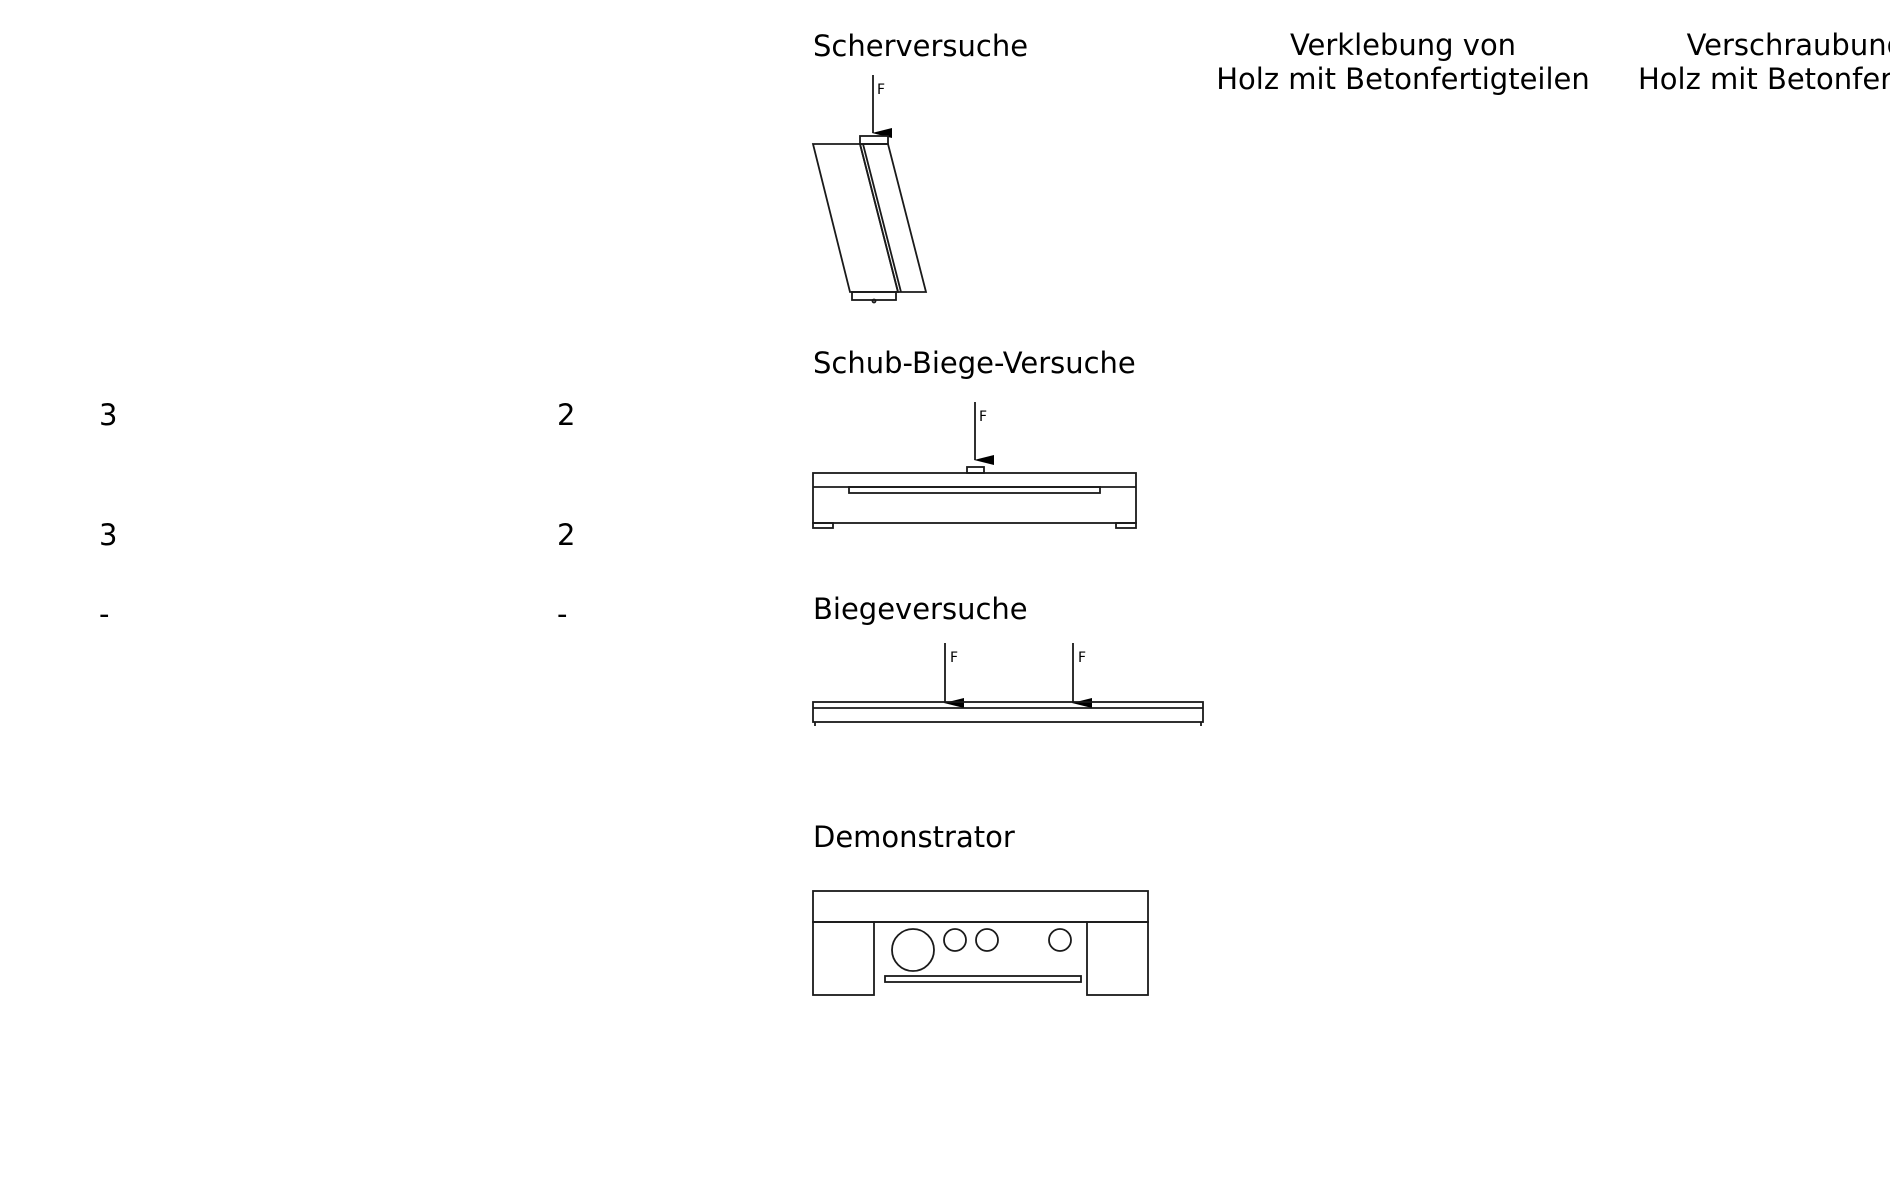  I want to click on shear-bending-insert, so click(974, 490).